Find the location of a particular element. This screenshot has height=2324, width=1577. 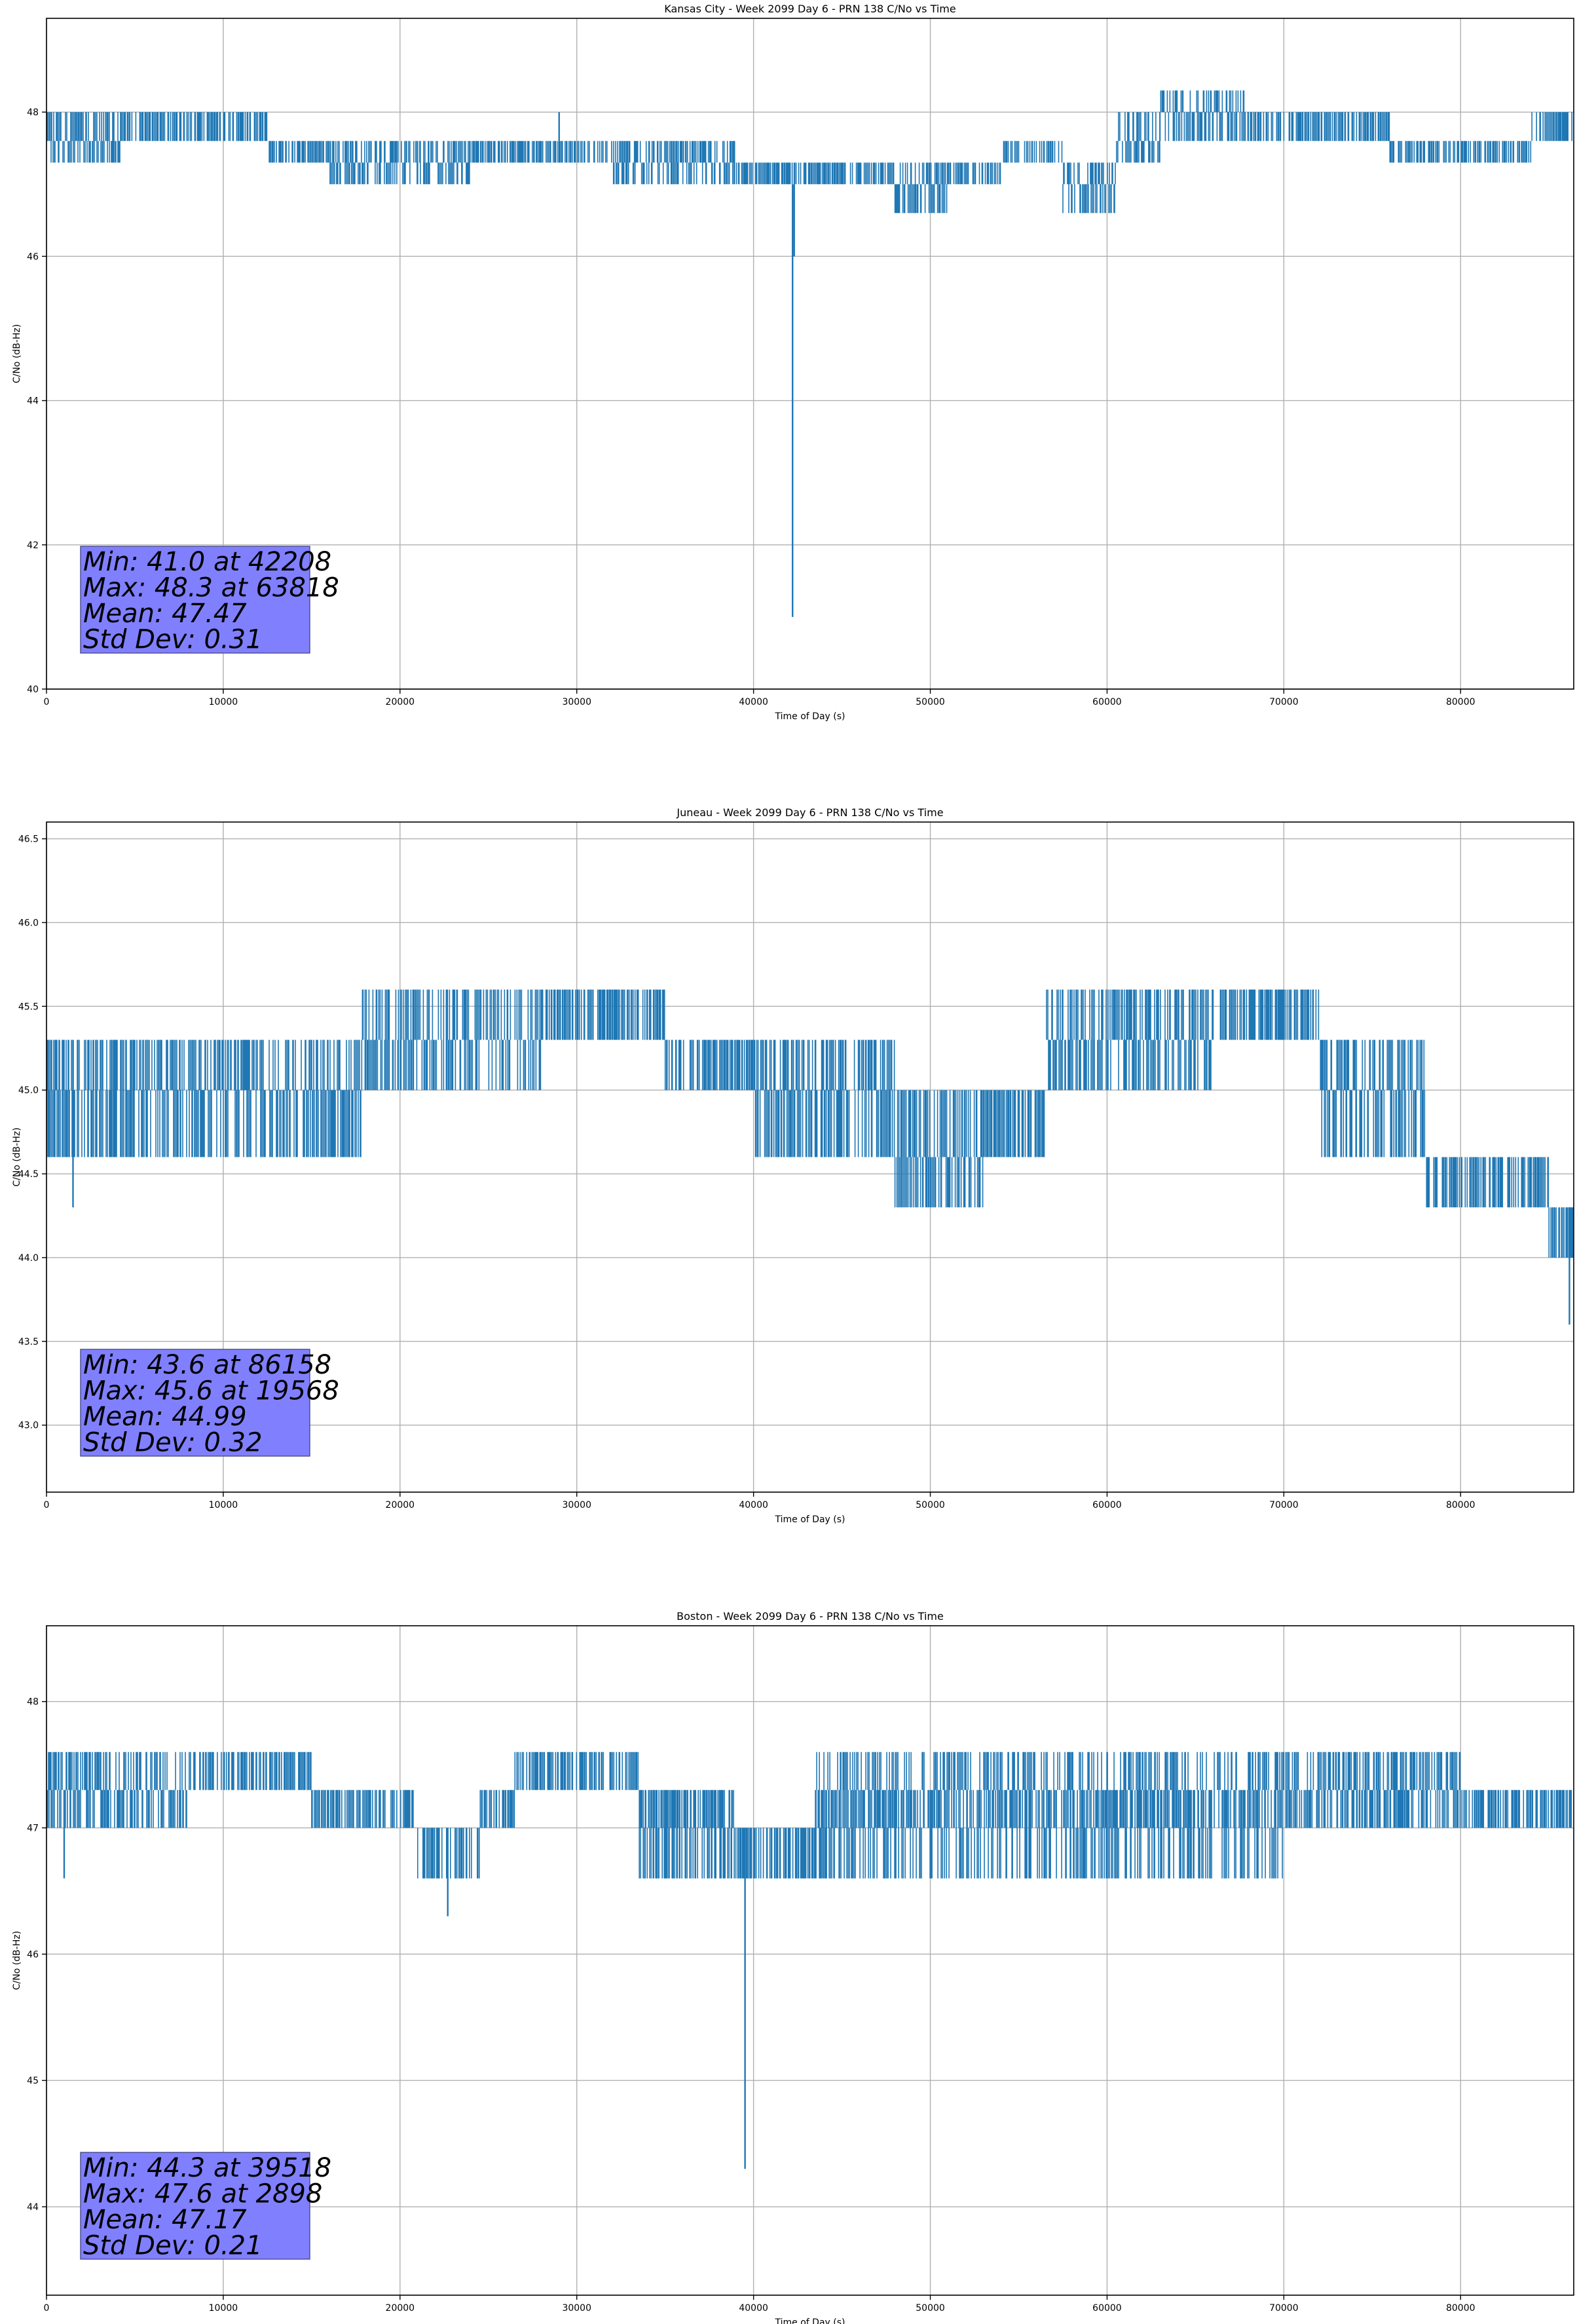

stats-std-dev: Std Dev: 0.21 is located at coordinates (173, 2246).